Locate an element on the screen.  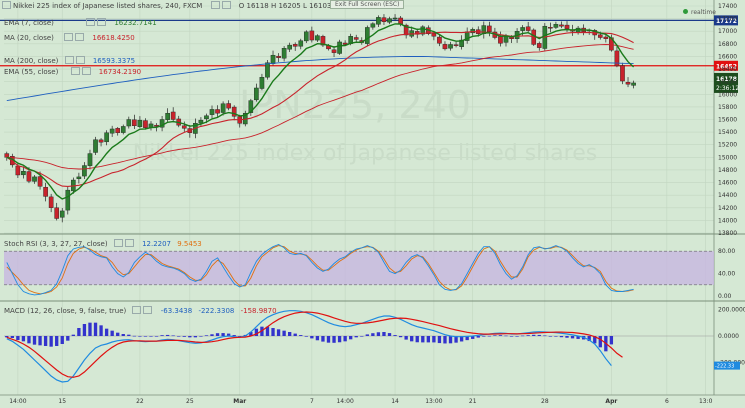
collapse-icon is located at coordinates (6, 5).